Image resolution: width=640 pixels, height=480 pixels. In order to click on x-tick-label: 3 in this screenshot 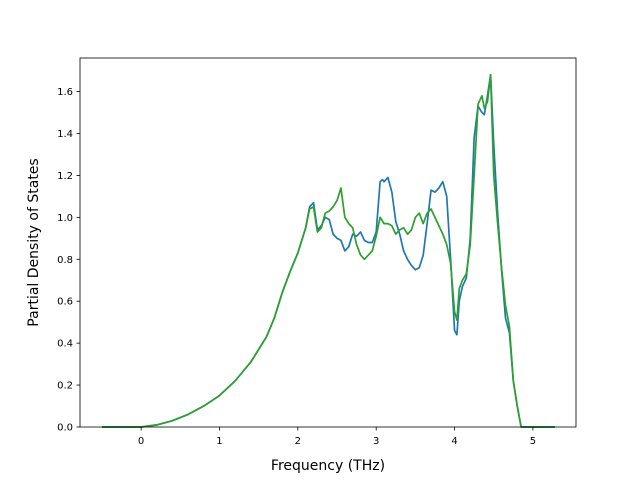, I will do `click(376, 441)`.